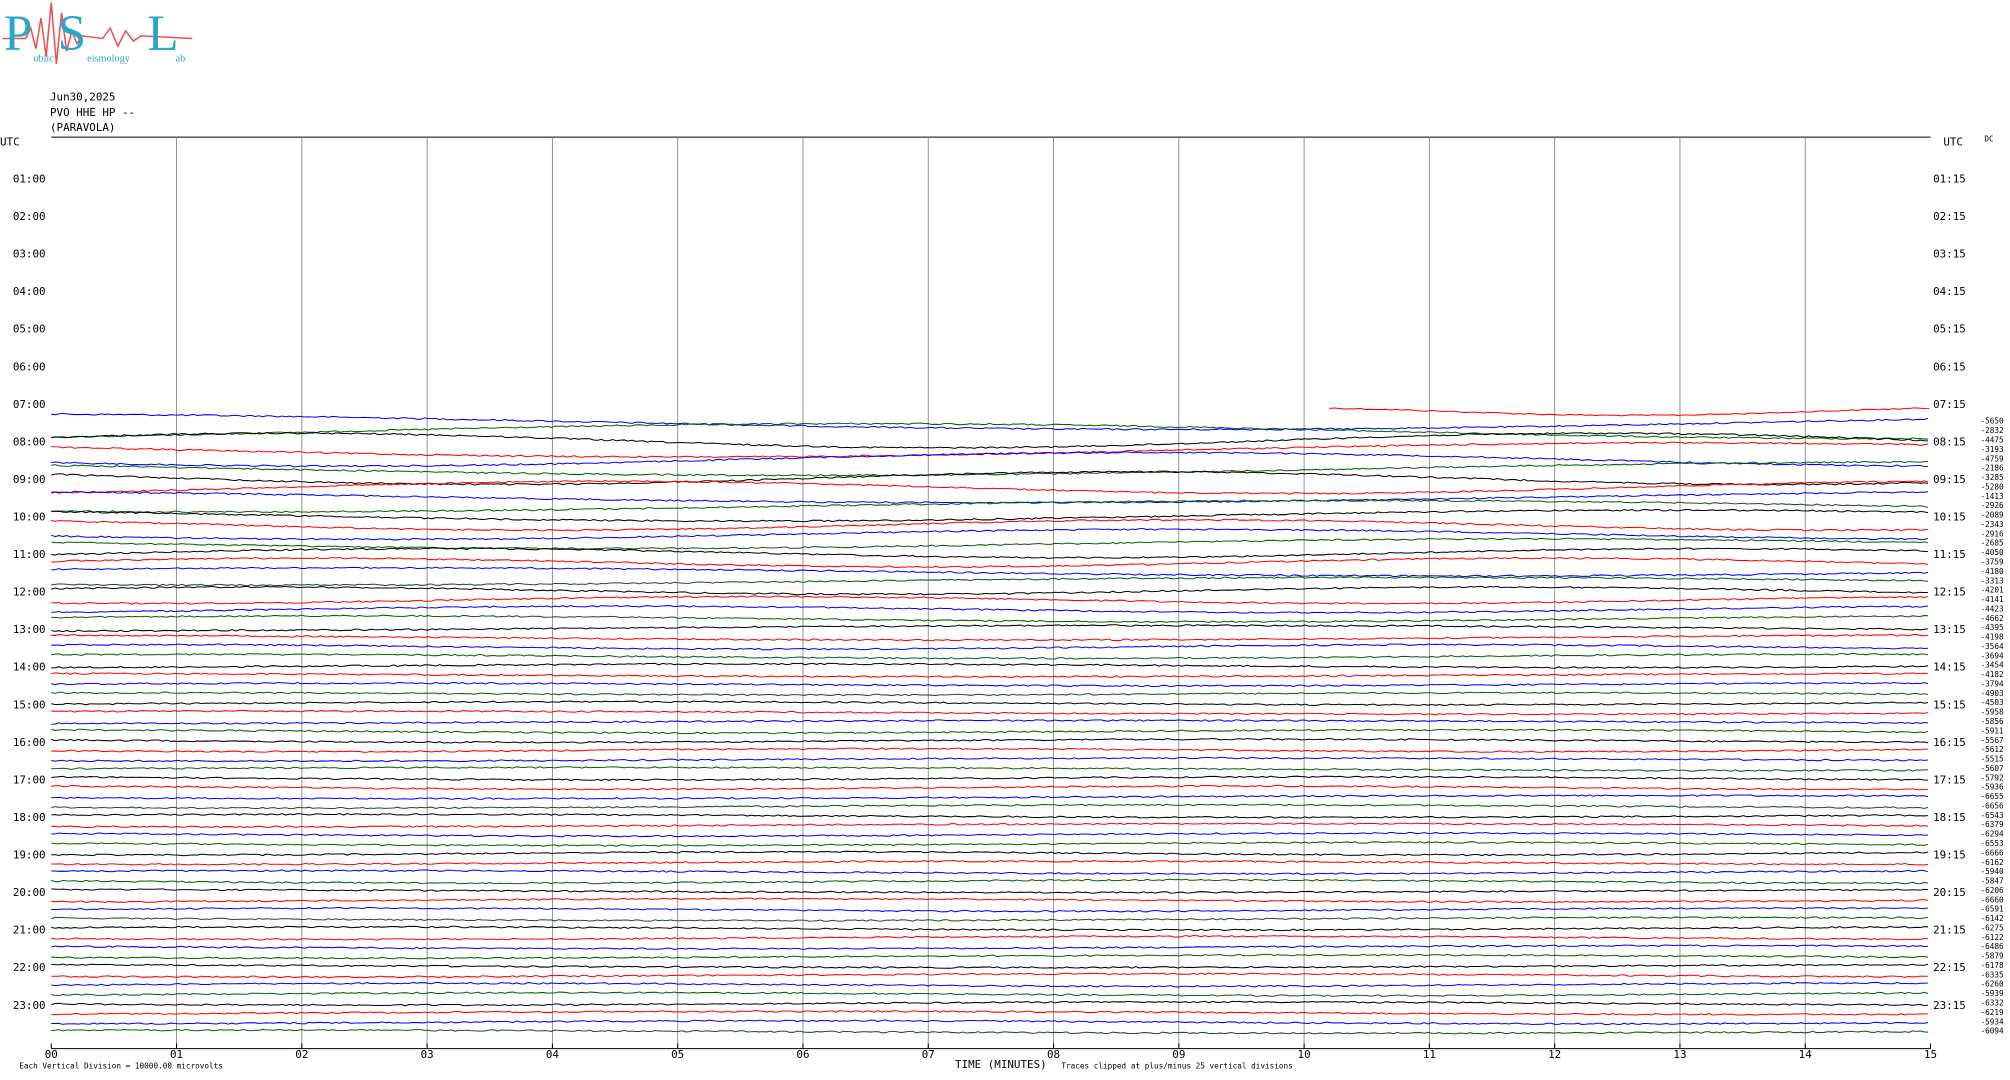  What do you see at coordinates (1949, 967) in the screenshot?
I see `hour-label: 22:15` at bounding box center [1949, 967].